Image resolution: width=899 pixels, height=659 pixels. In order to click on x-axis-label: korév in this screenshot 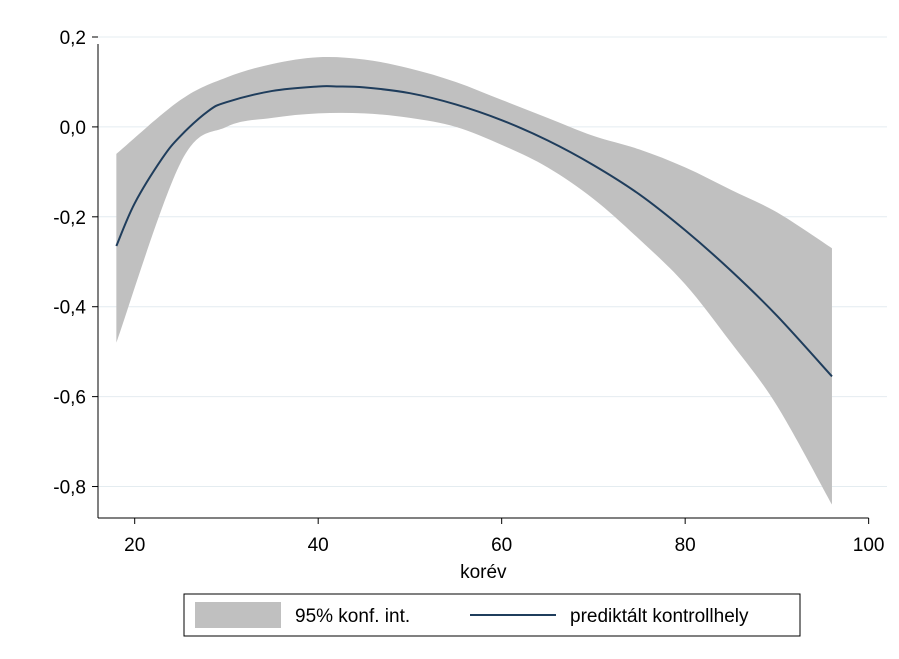, I will do `click(483, 572)`.